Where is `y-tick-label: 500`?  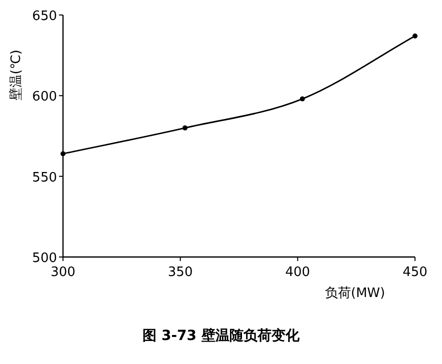
y-tick-label: 500 is located at coordinates (44, 258).